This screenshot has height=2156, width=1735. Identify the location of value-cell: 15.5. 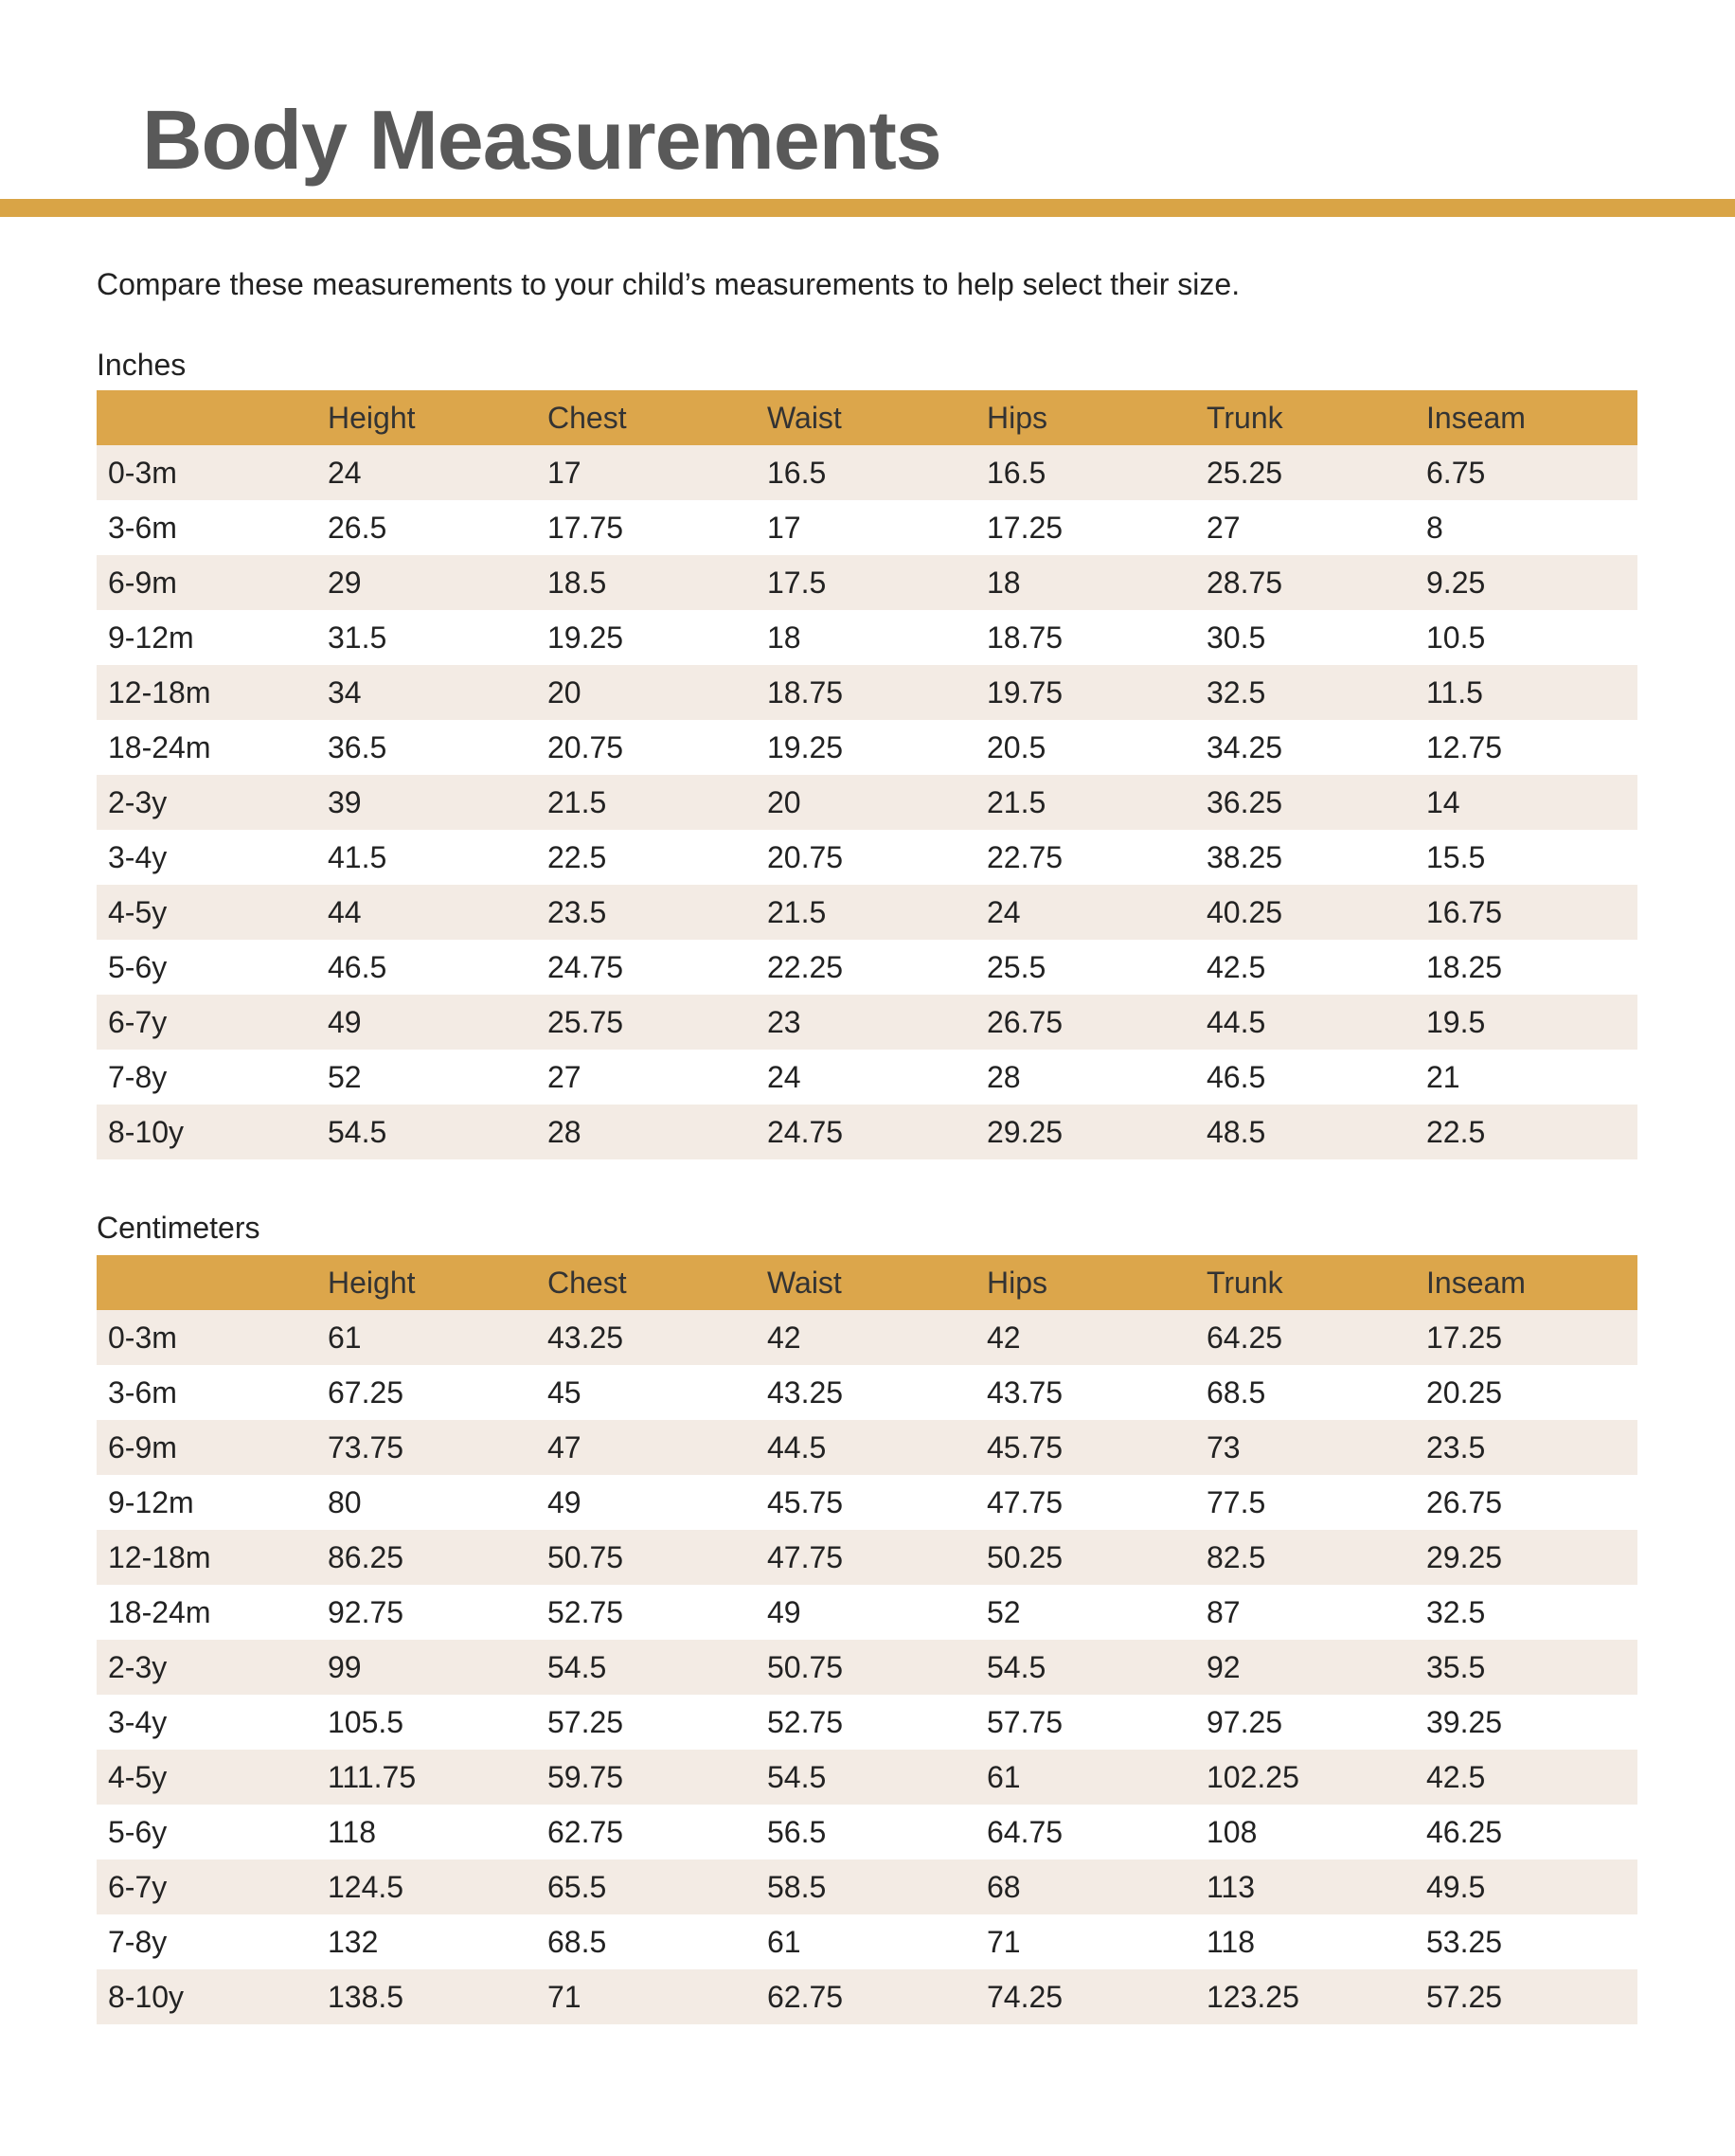
(1456, 857).